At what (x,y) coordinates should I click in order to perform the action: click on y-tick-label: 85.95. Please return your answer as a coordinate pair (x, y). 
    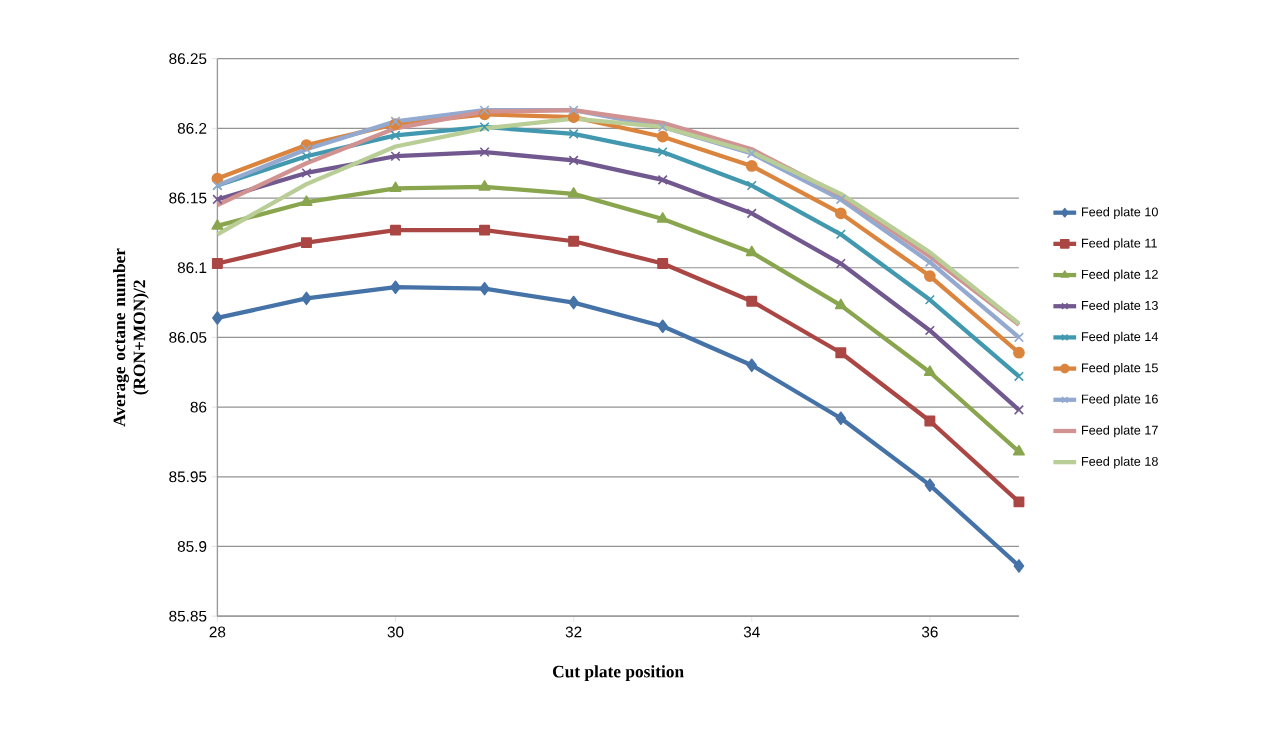
    Looking at the image, I should click on (188, 477).